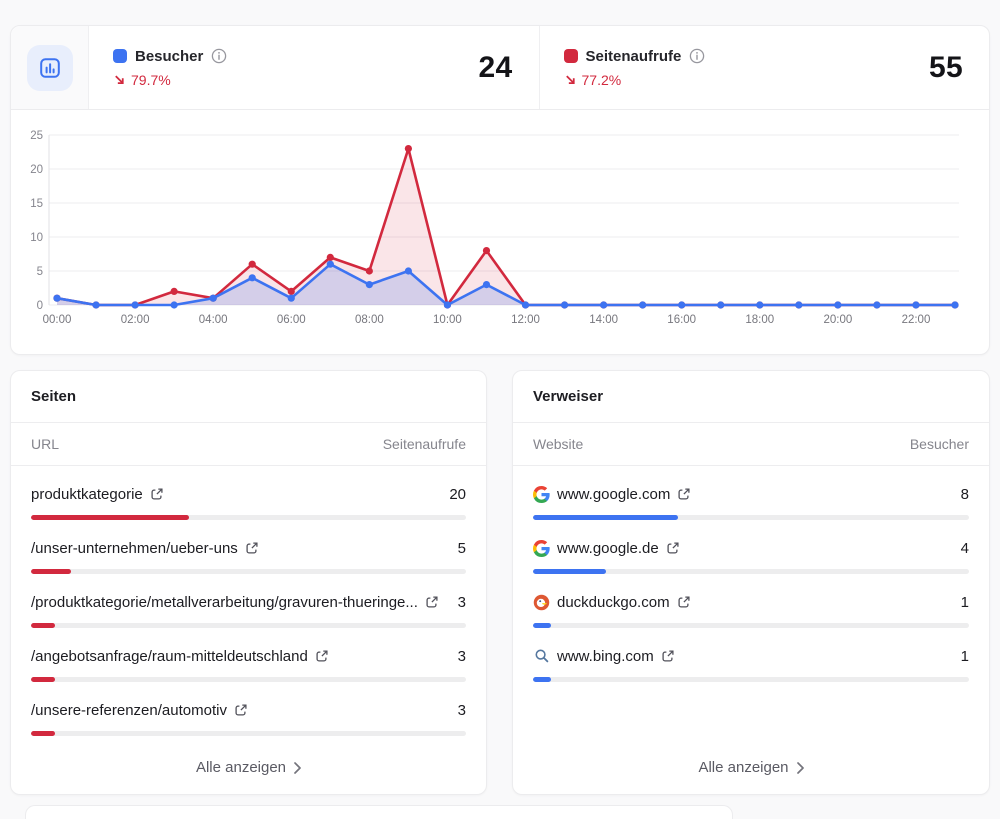  What do you see at coordinates (964, 494) in the screenshot?
I see `row-value: 8` at bounding box center [964, 494].